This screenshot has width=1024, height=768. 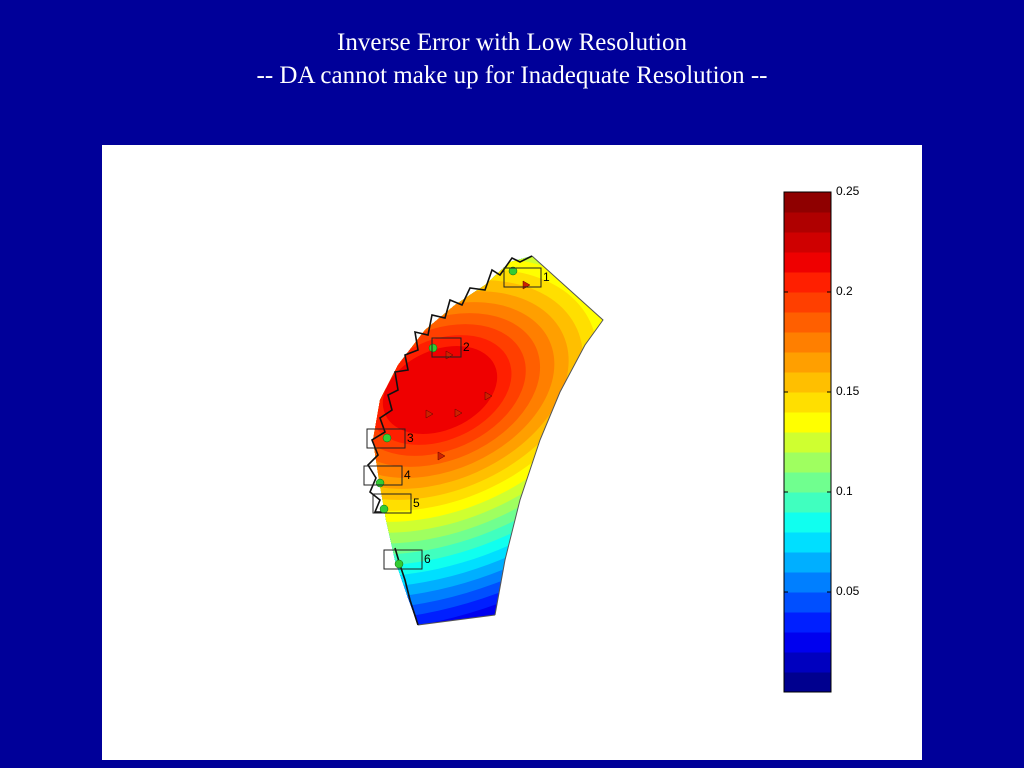 I want to click on domain-boundary, so click(x=510, y=440).